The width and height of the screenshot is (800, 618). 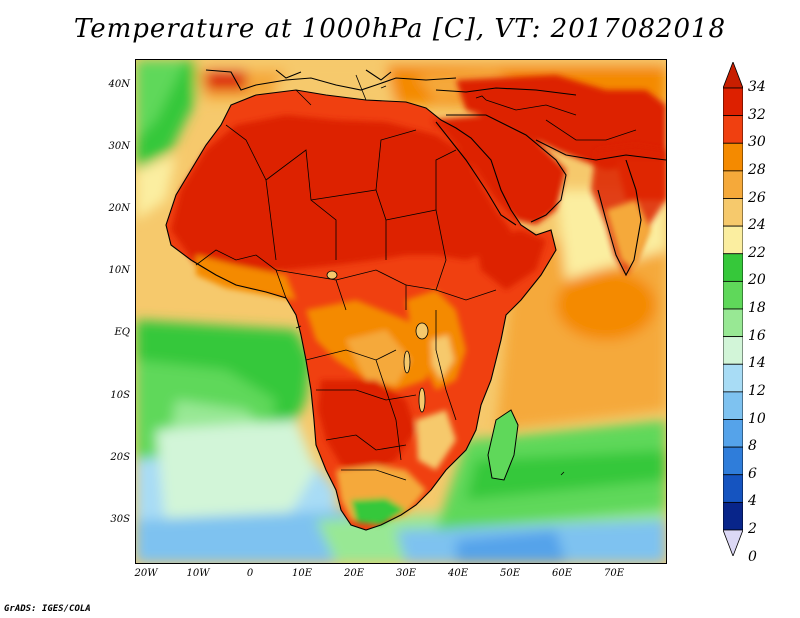 I want to click on colorbar-label: 16, so click(x=757, y=335).